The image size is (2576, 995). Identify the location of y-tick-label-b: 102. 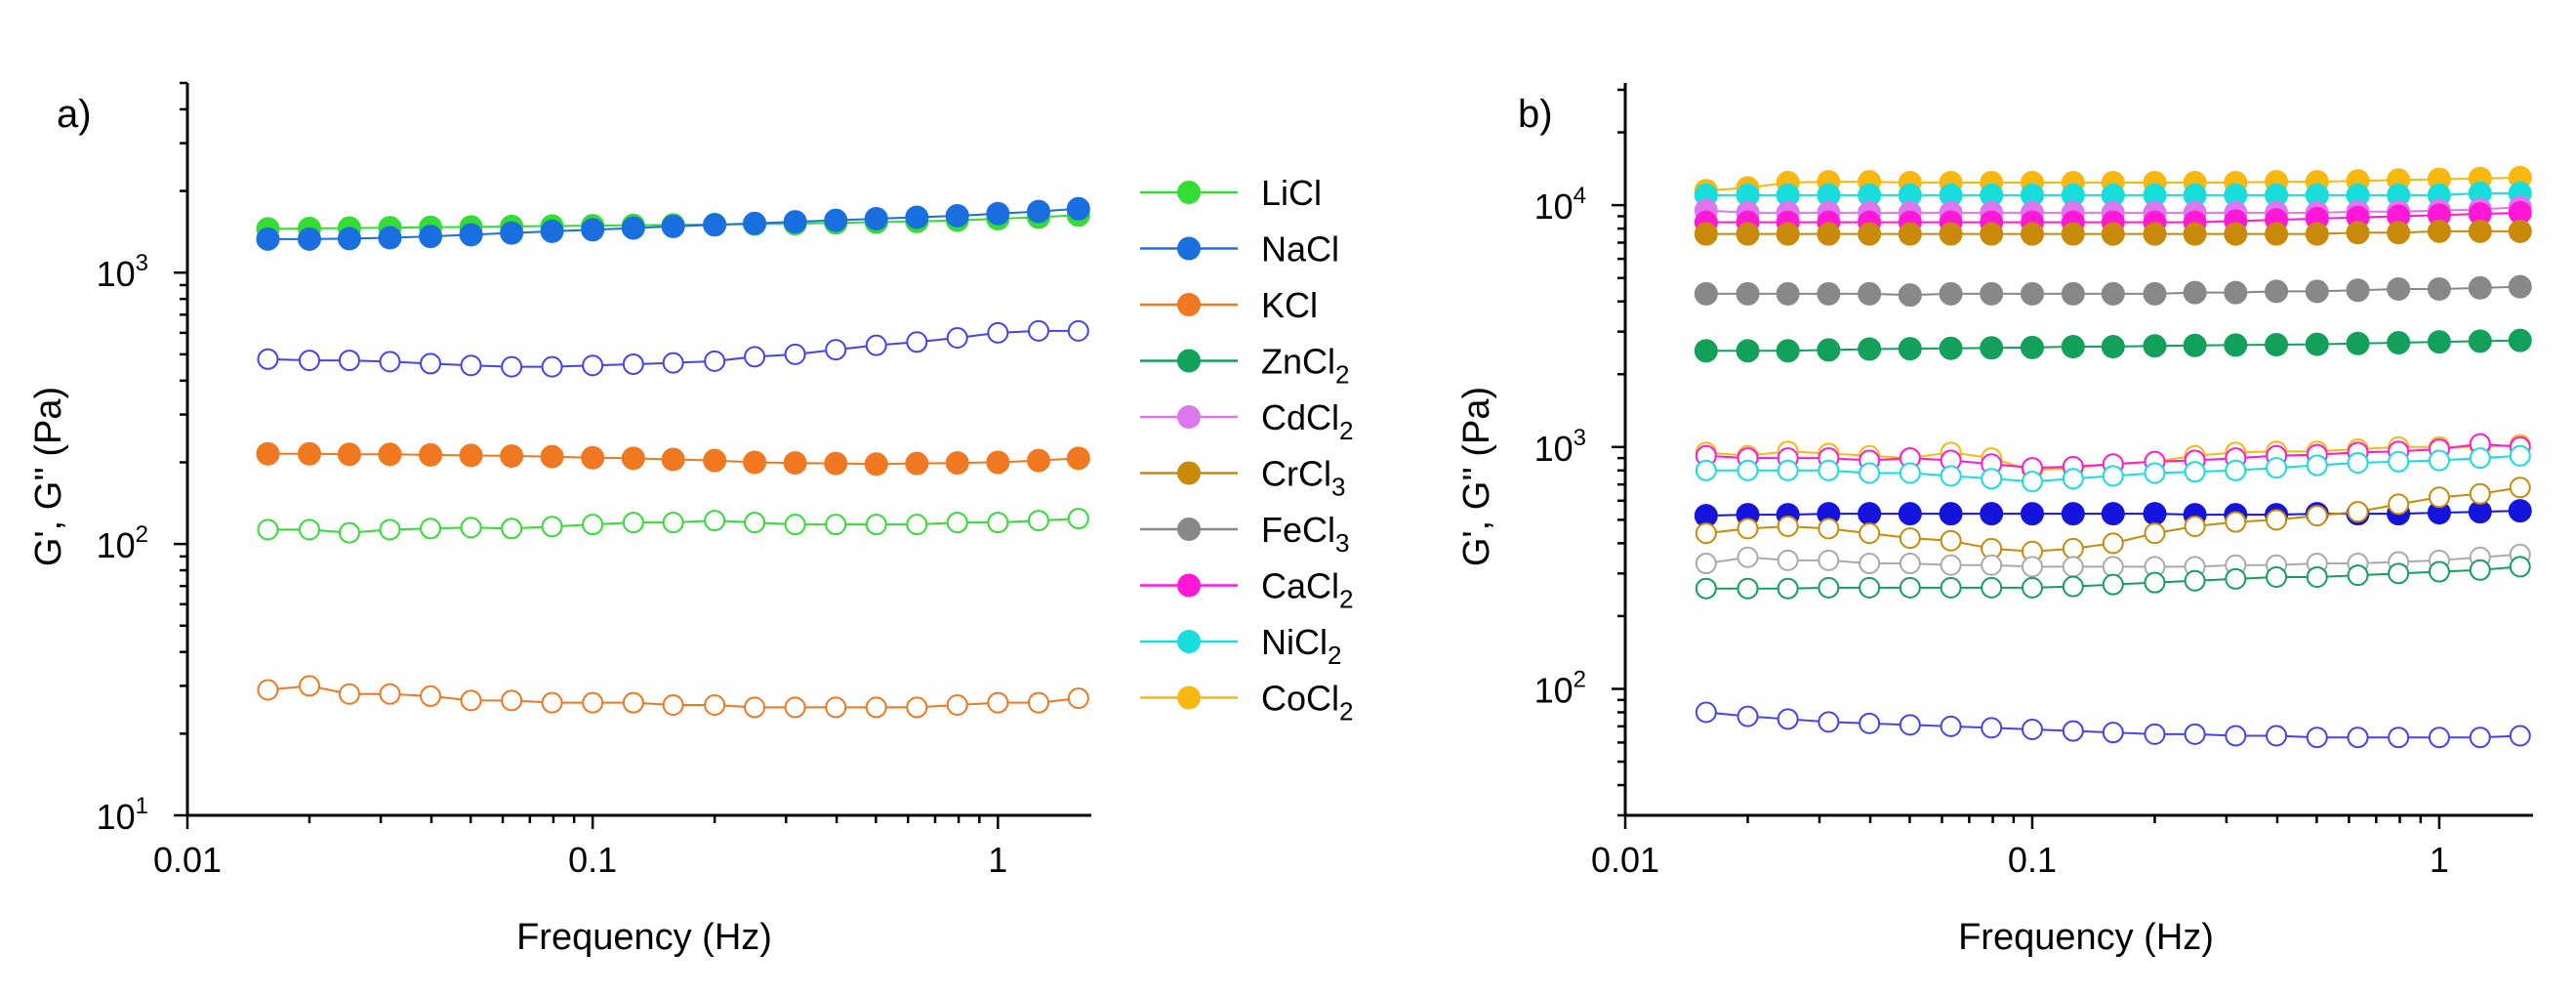
(1560, 688).